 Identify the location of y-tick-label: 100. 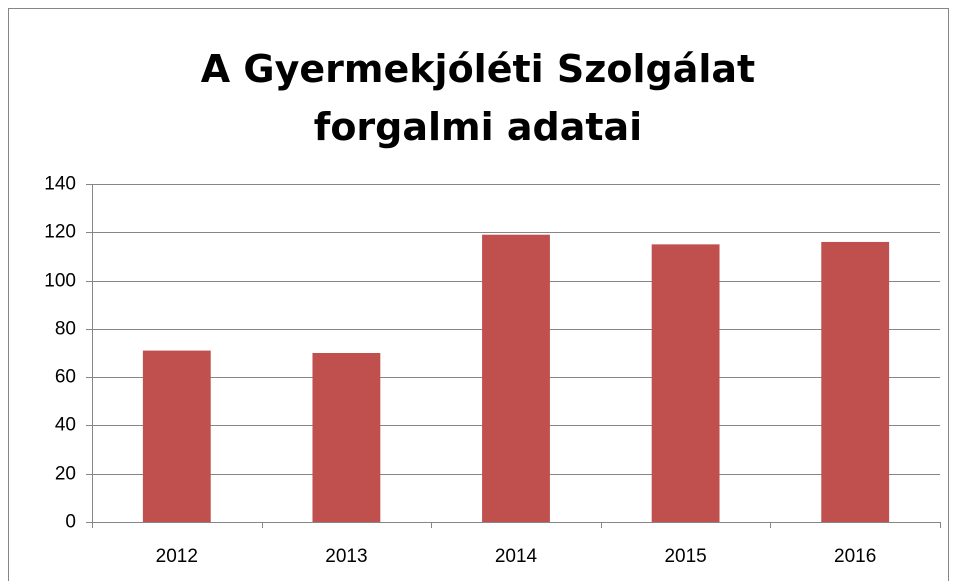
(60, 281).